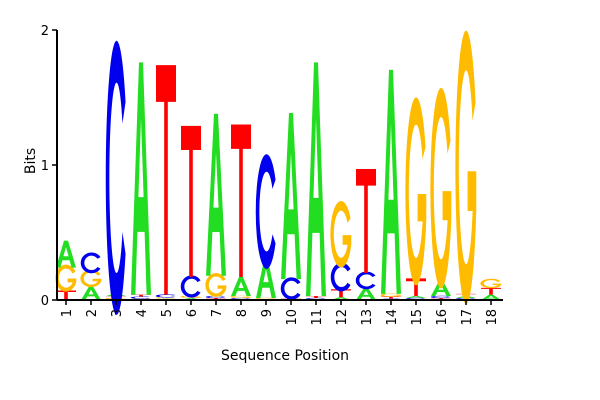 This screenshot has height=400, width=600. What do you see at coordinates (117, 313) in the screenshot?
I see `x-tick-label: 3` at bounding box center [117, 313].